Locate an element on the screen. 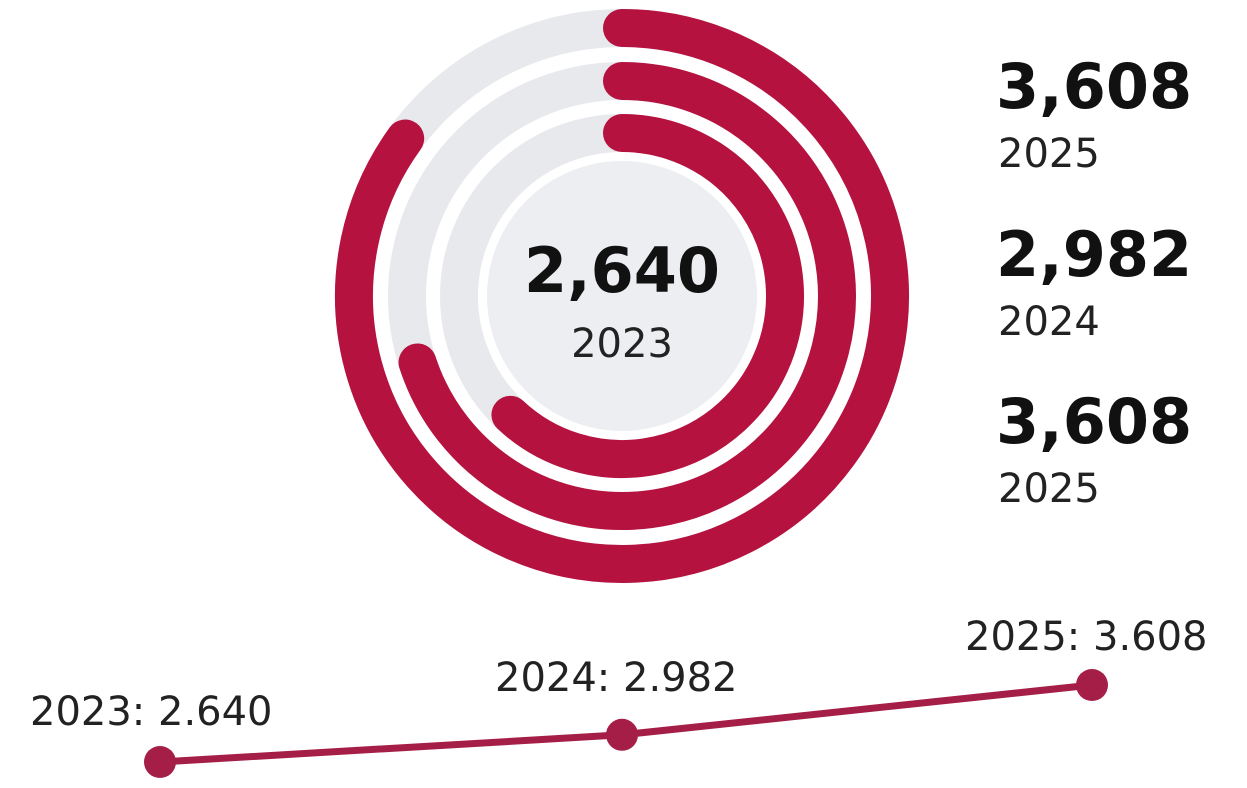 This screenshot has width=1247, height=788. ring-bar-2023 is located at coordinates (647, 296).